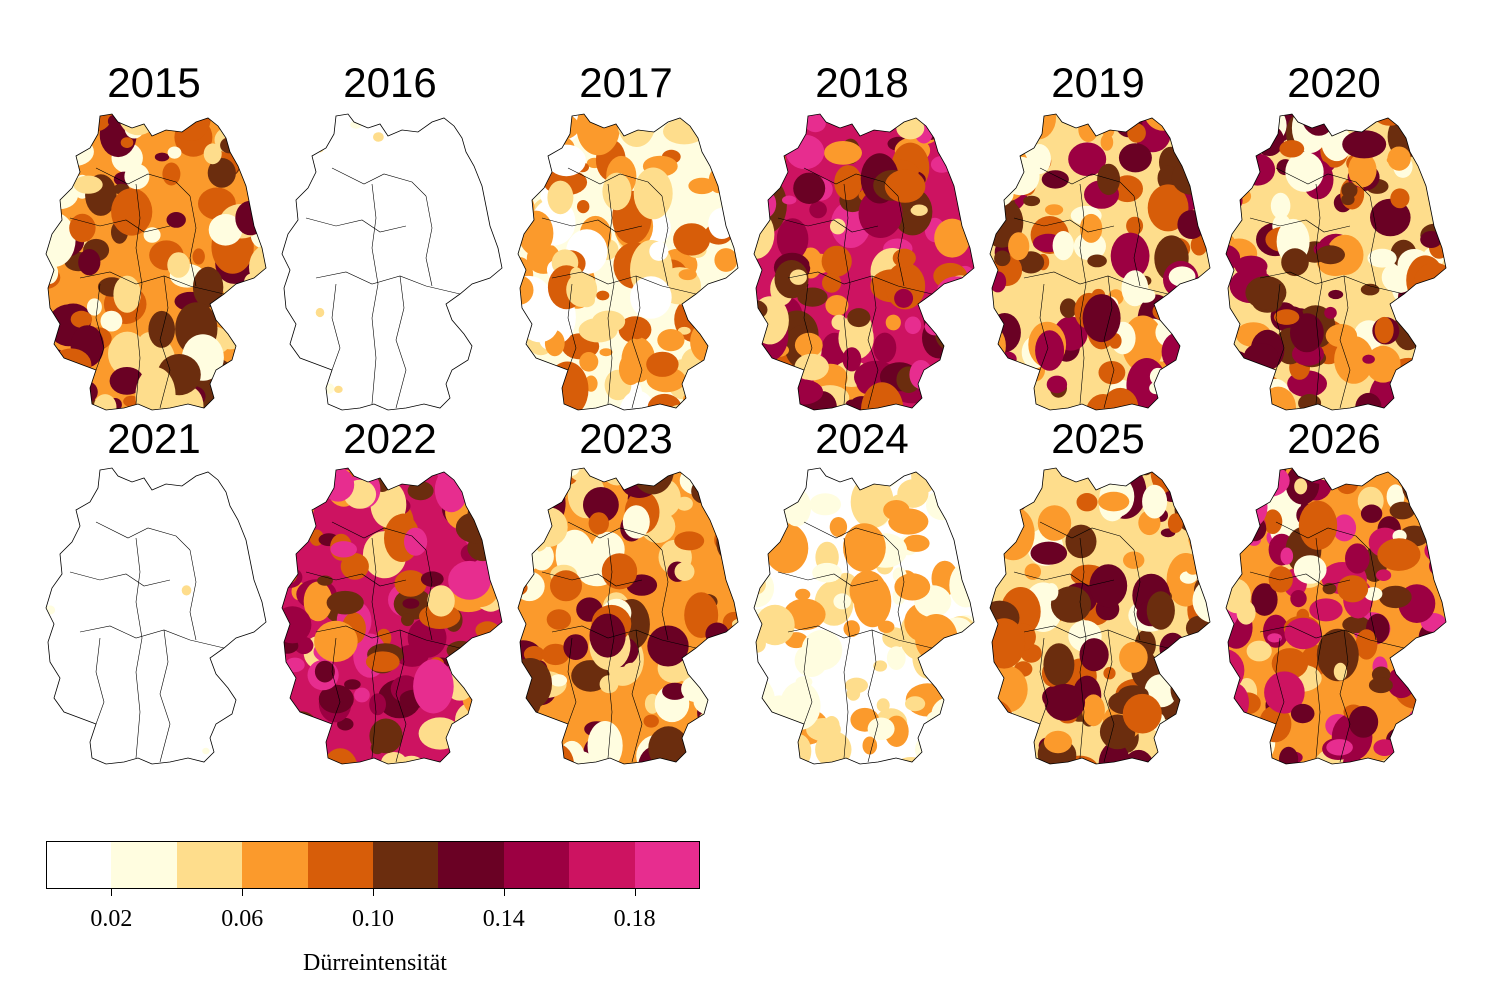  Describe the element at coordinates (1100, 262) in the screenshot. I see `drought-field-2019` at that location.